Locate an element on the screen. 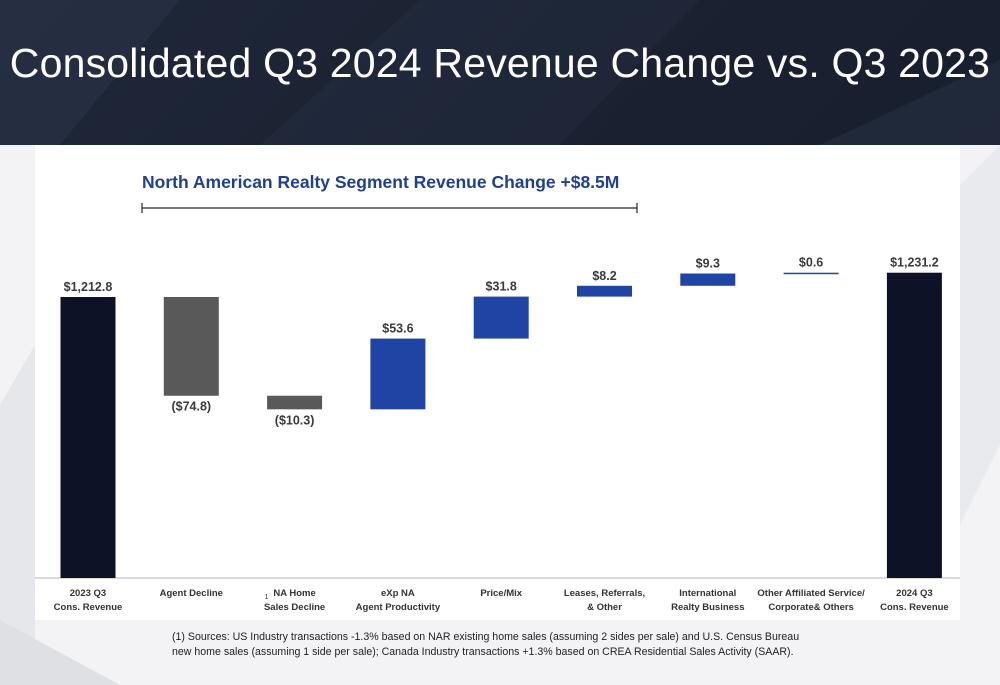 The height and width of the screenshot is (685, 1000). category-label-6-line2: Realty Business is located at coordinates (707, 607).